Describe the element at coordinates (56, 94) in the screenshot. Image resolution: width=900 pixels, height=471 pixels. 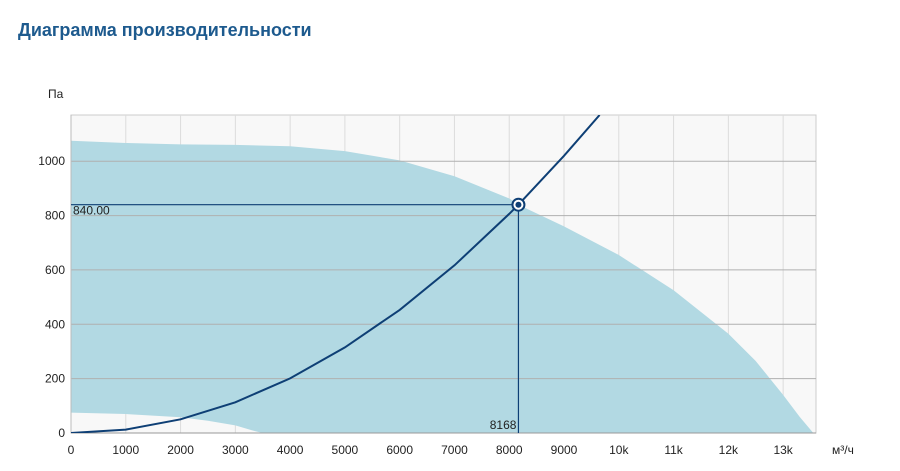
I see `y-axis-label: Па` at that location.